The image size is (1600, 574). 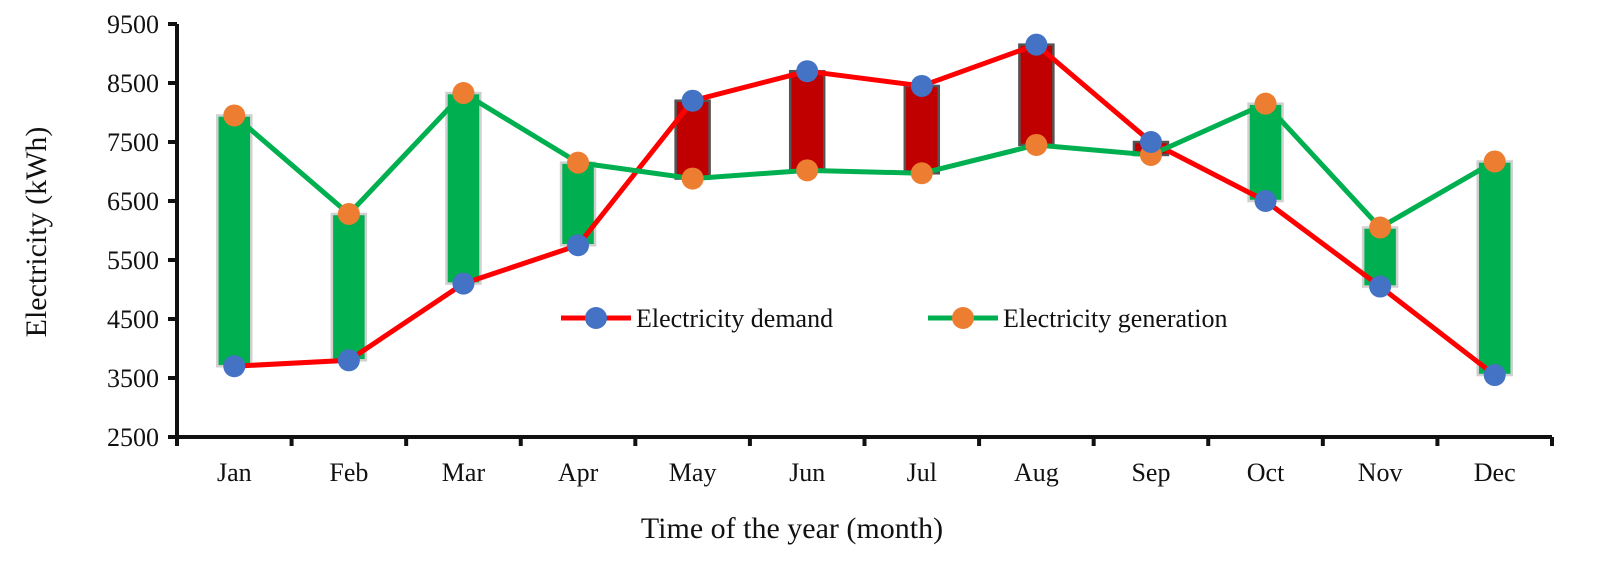 I want to click on y-tick-label-3500: 3500, so click(x=133, y=378).